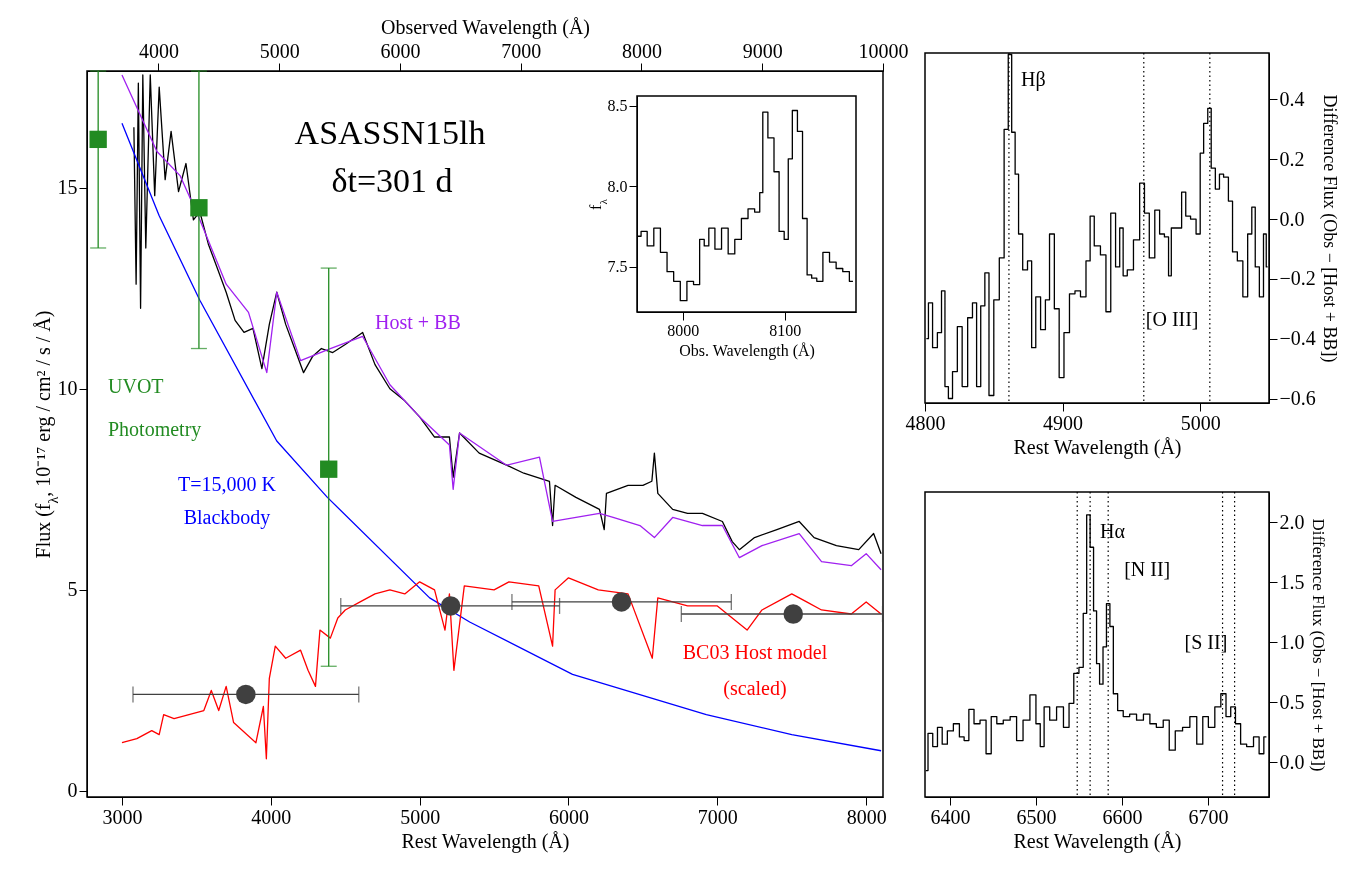  Describe the element at coordinates (569, 816) in the screenshot. I see `x-tick-label: 6000` at that location.